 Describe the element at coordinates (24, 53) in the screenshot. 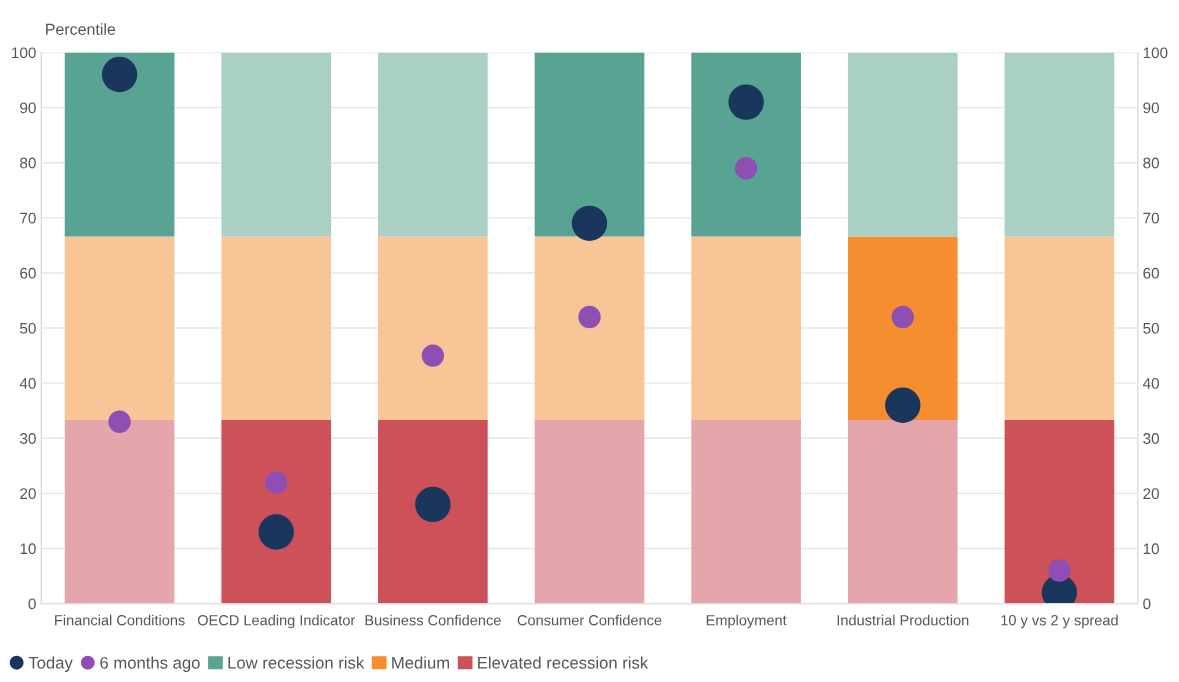

I see `y-tick-label: 100` at that location.